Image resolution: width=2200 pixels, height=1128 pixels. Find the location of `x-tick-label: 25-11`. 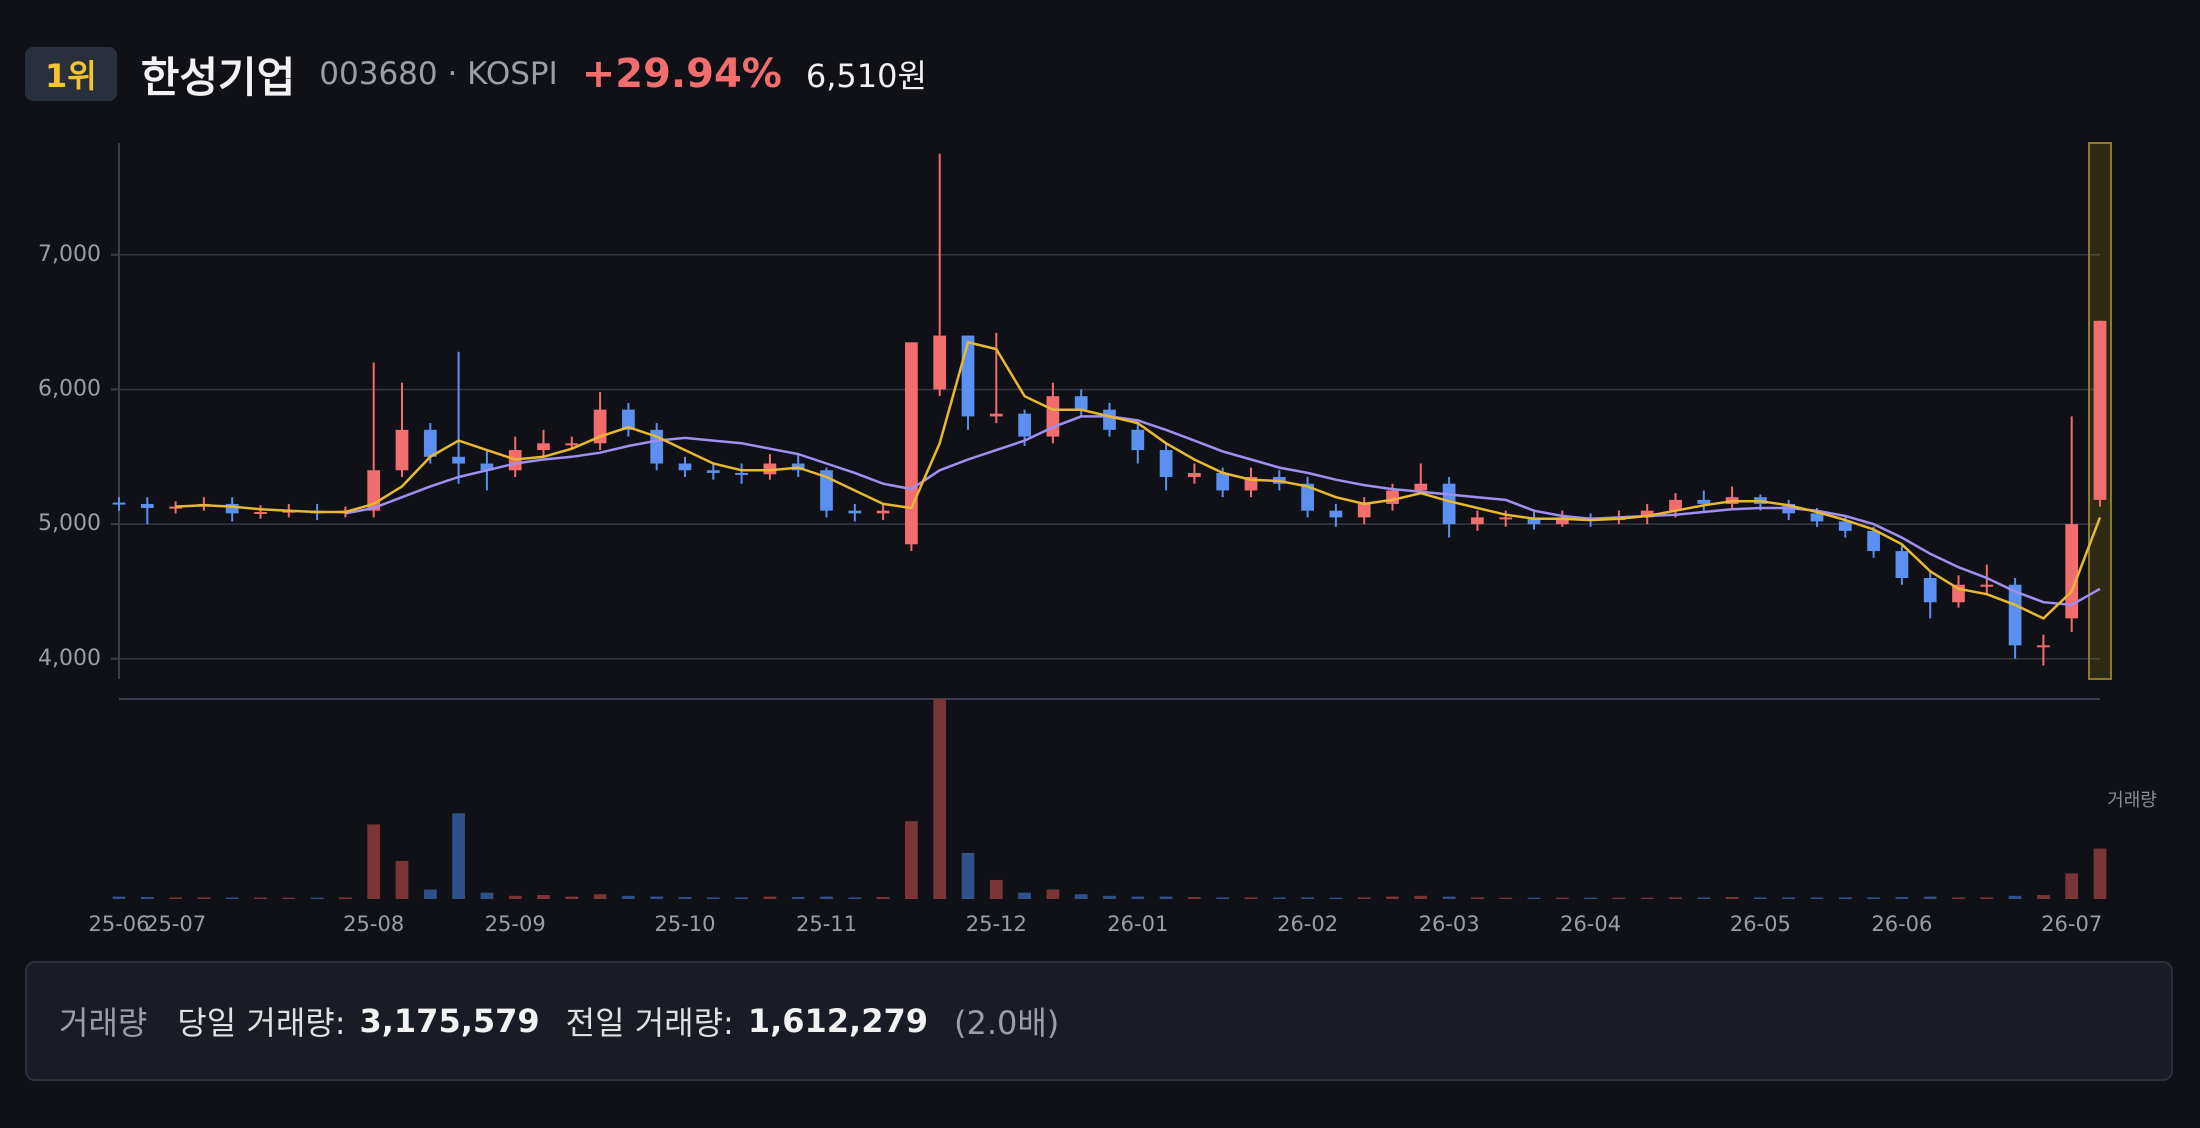

x-tick-label: 25-11 is located at coordinates (826, 924).